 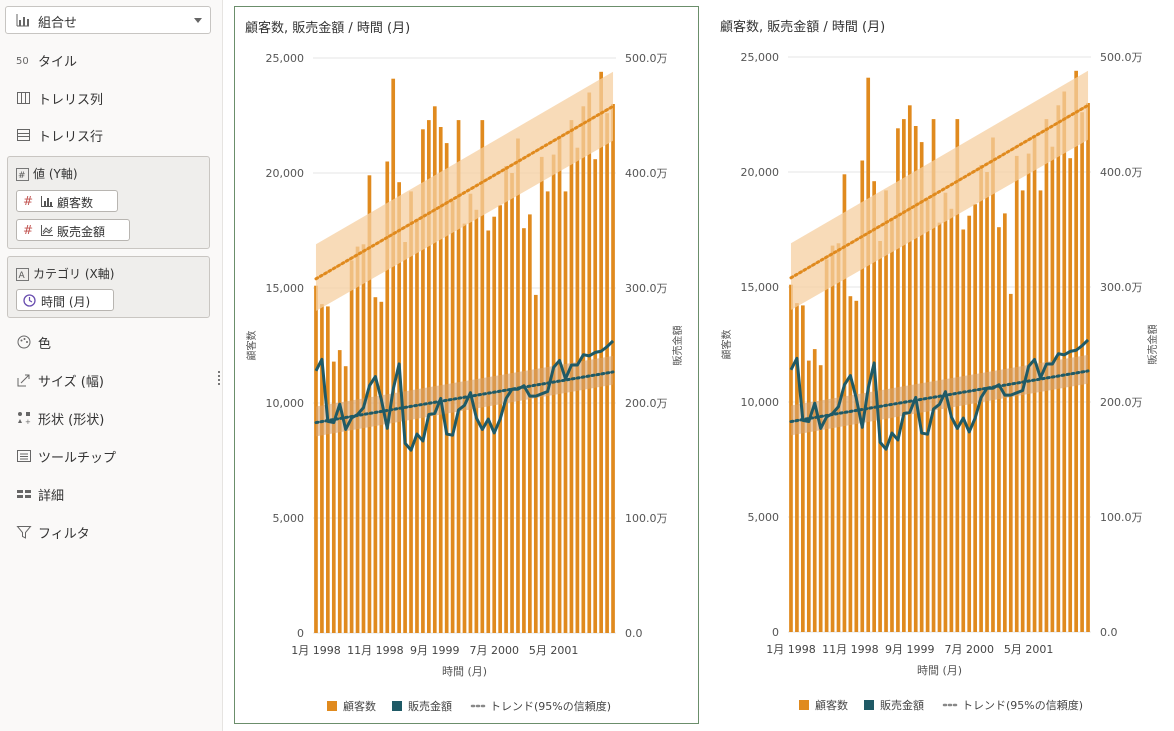 What do you see at coordinates (23, 135) in the screenshot?
I see `trellis-rows-icon` at bounding box center [23, 135].